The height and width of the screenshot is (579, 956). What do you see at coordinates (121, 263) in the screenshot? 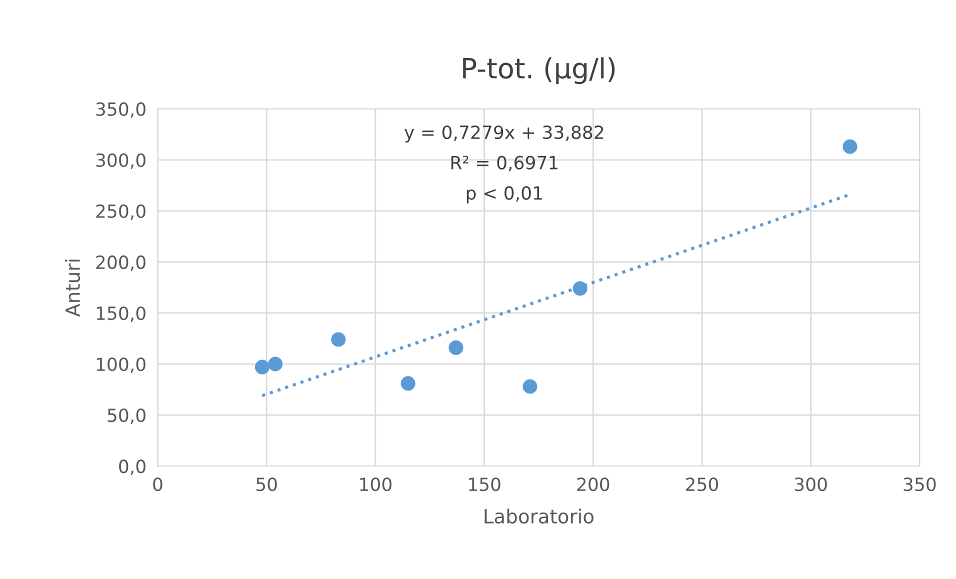
I see `y-tick-label: 200,0` at bounding box center [121, 263].